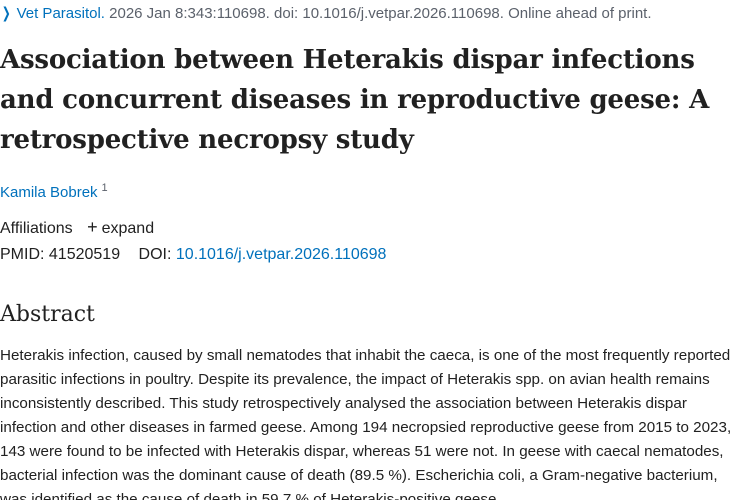 This screenshot has width=750, height=500. I want to click on pmid-label: PMID:, so click(22, 254).